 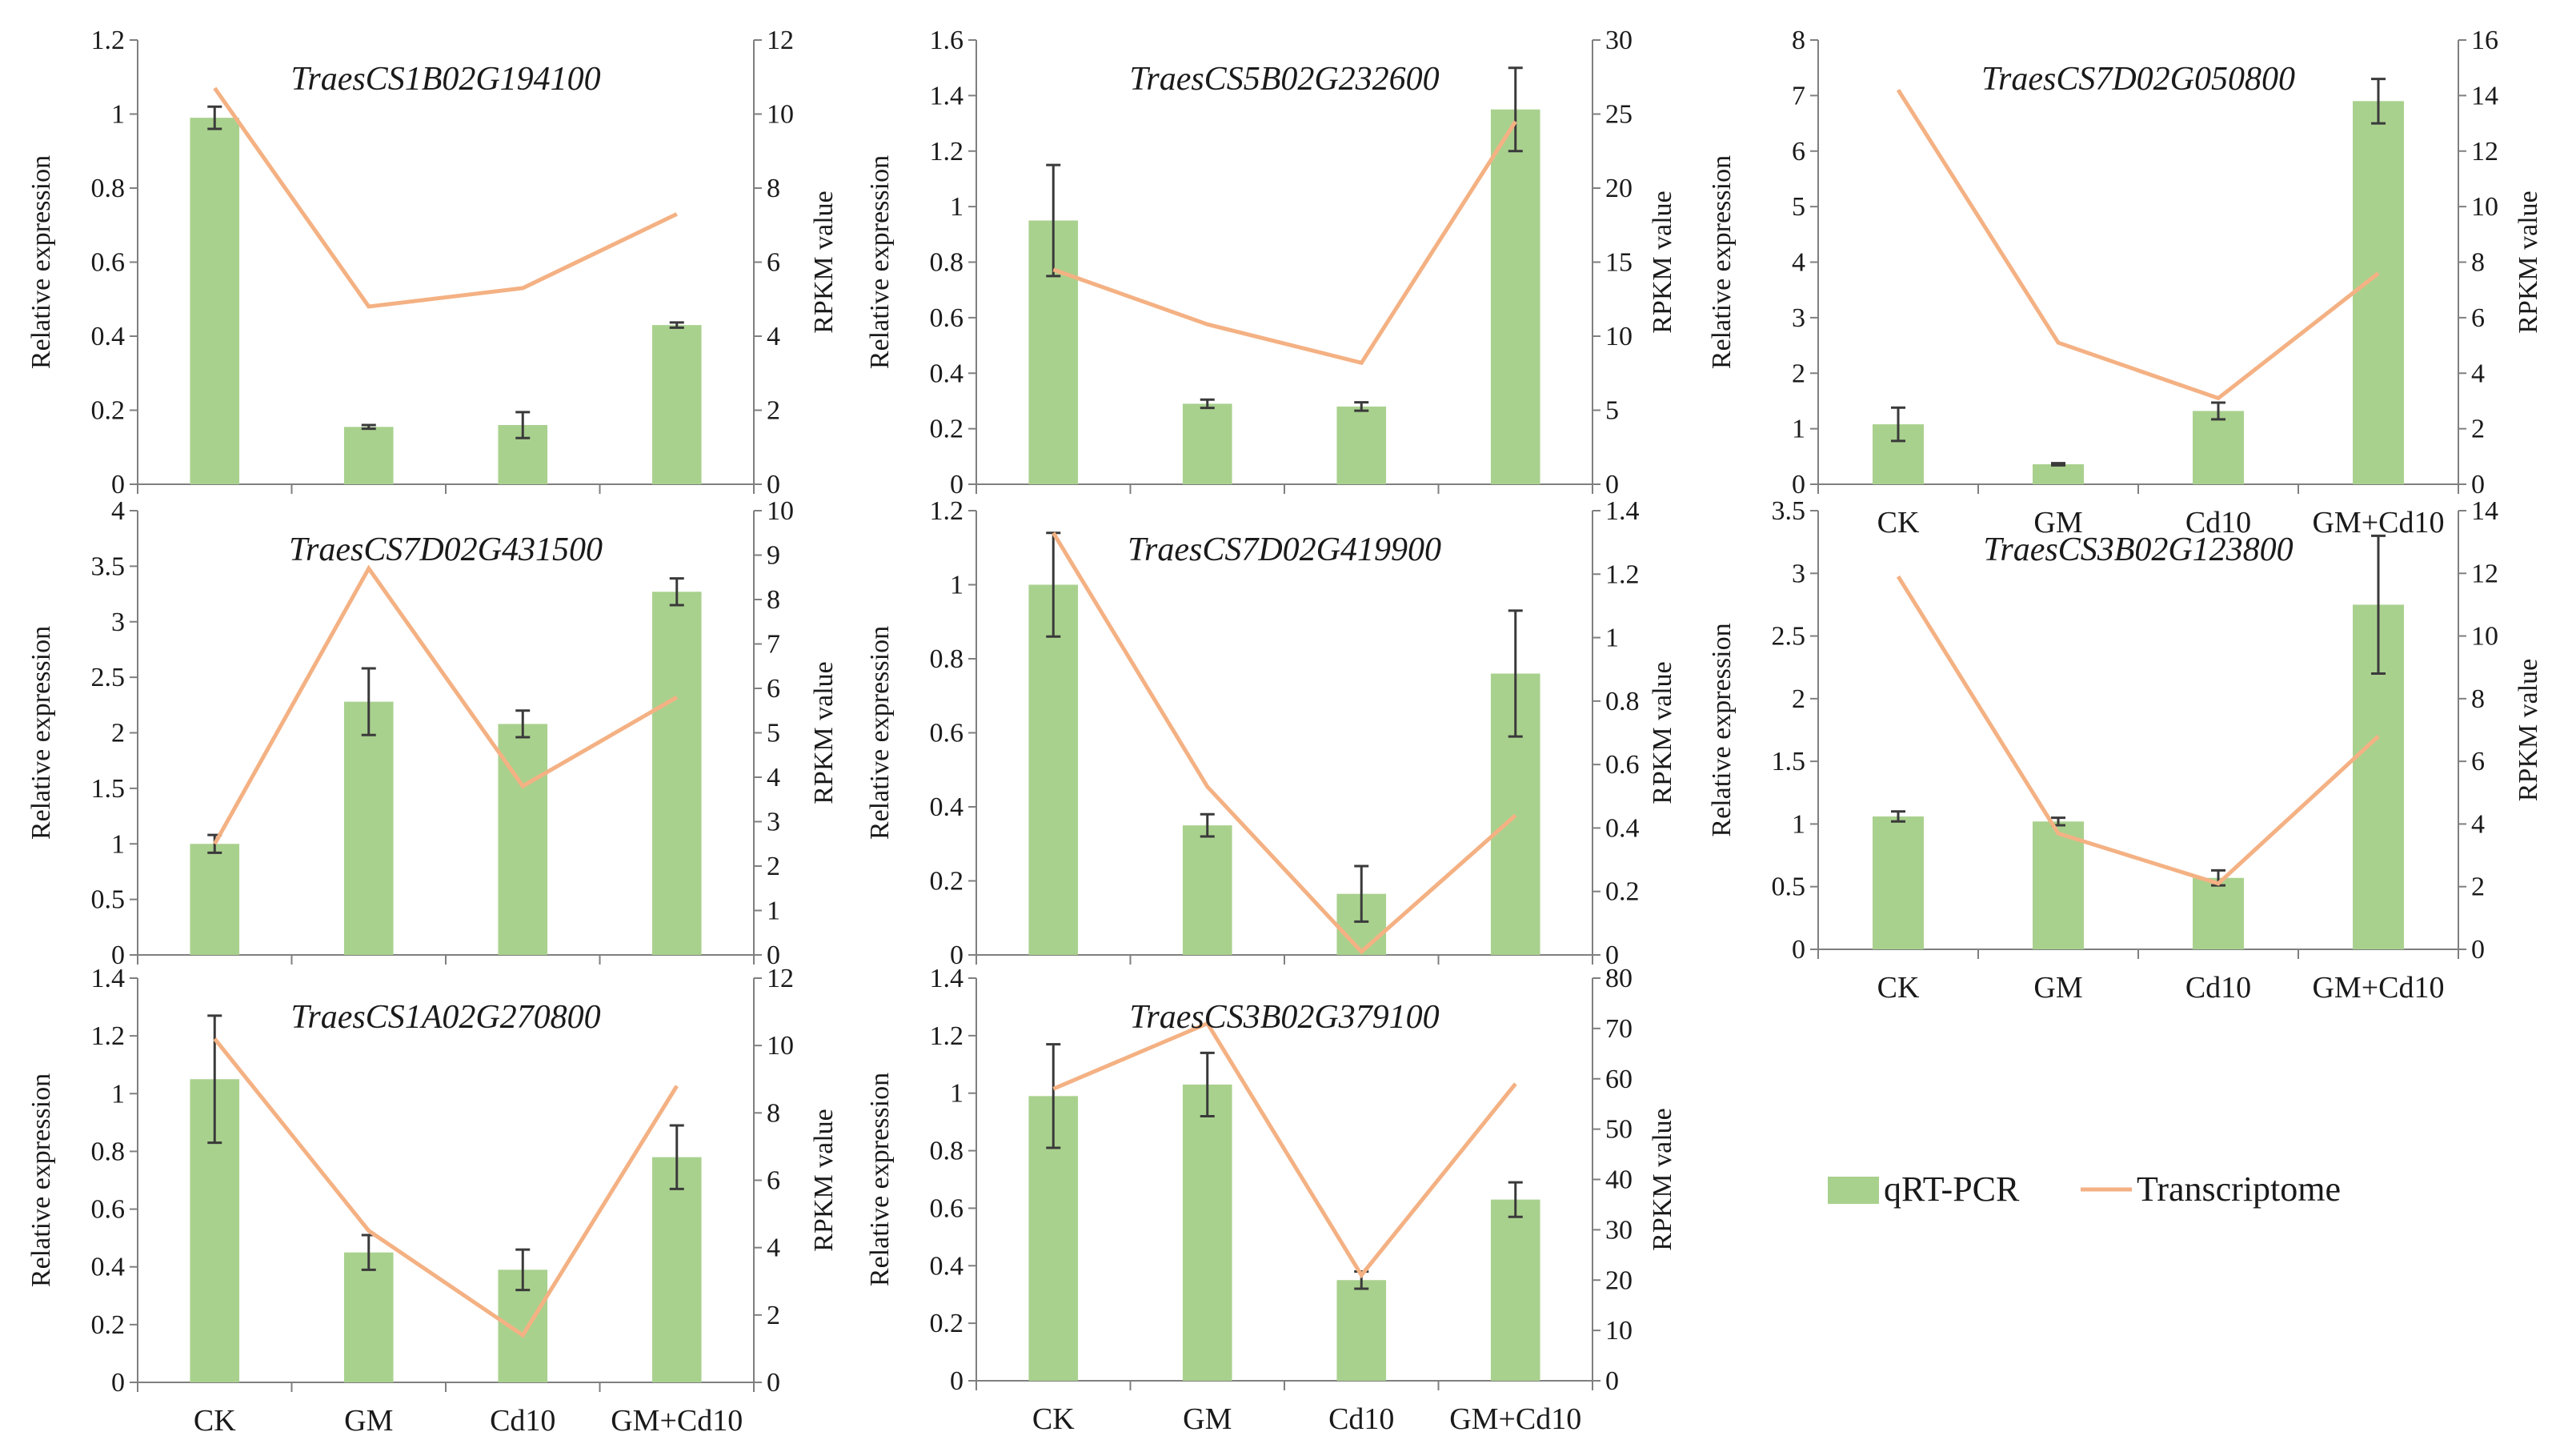 What do you see at coordinates (2138, 79) in the screenshot?
I see `panel-title: TraesCS7D02G050800` at bounding box center [2138, 79].